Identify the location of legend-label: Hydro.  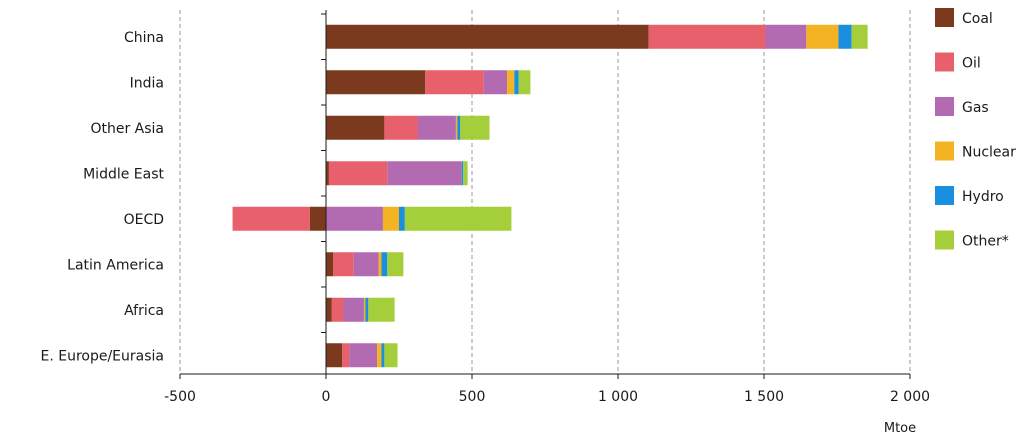
(983, 197).